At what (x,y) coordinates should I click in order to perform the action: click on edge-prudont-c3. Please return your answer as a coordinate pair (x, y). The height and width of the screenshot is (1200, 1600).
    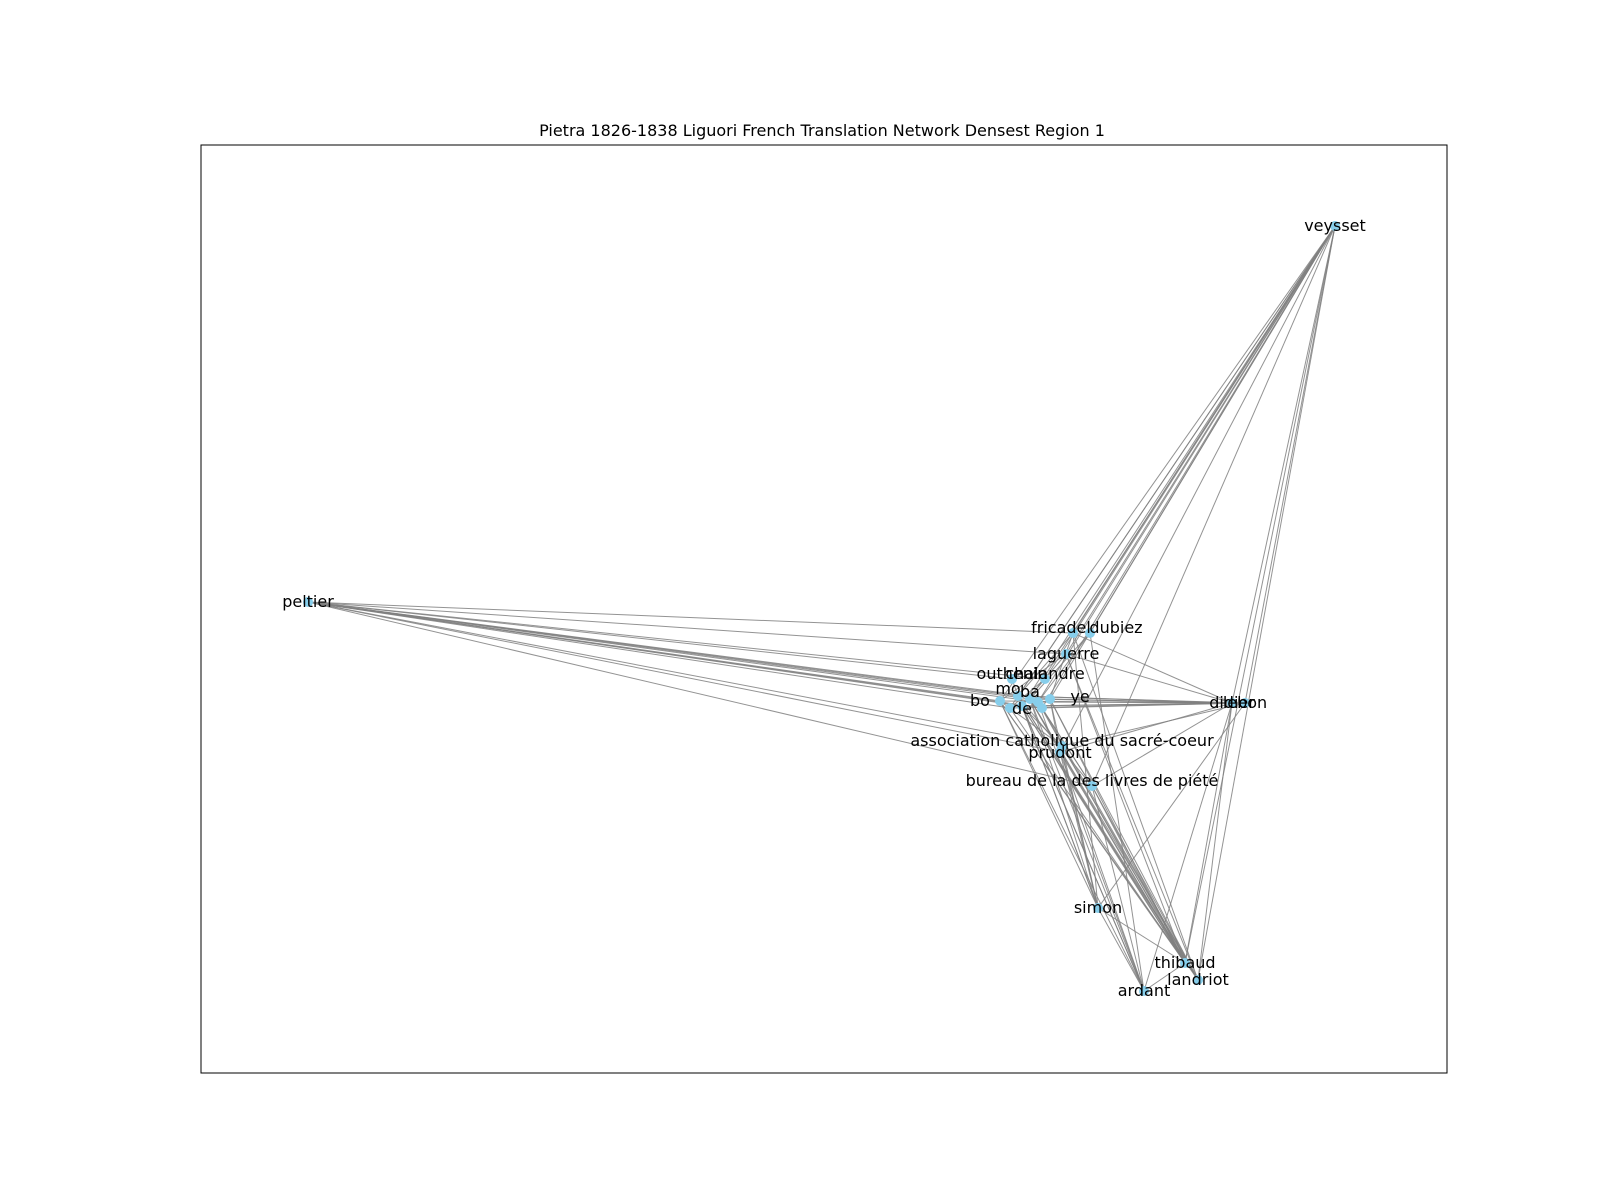
    Looking at the image, I should click on (1045, 725).